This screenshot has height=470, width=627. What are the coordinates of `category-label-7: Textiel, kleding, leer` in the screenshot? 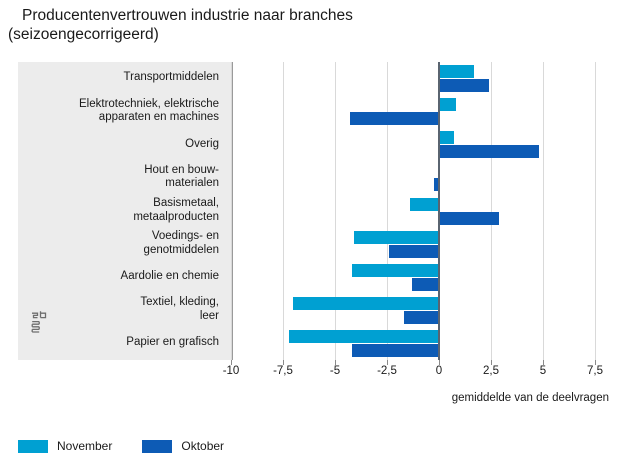 It's located at (119, 309).